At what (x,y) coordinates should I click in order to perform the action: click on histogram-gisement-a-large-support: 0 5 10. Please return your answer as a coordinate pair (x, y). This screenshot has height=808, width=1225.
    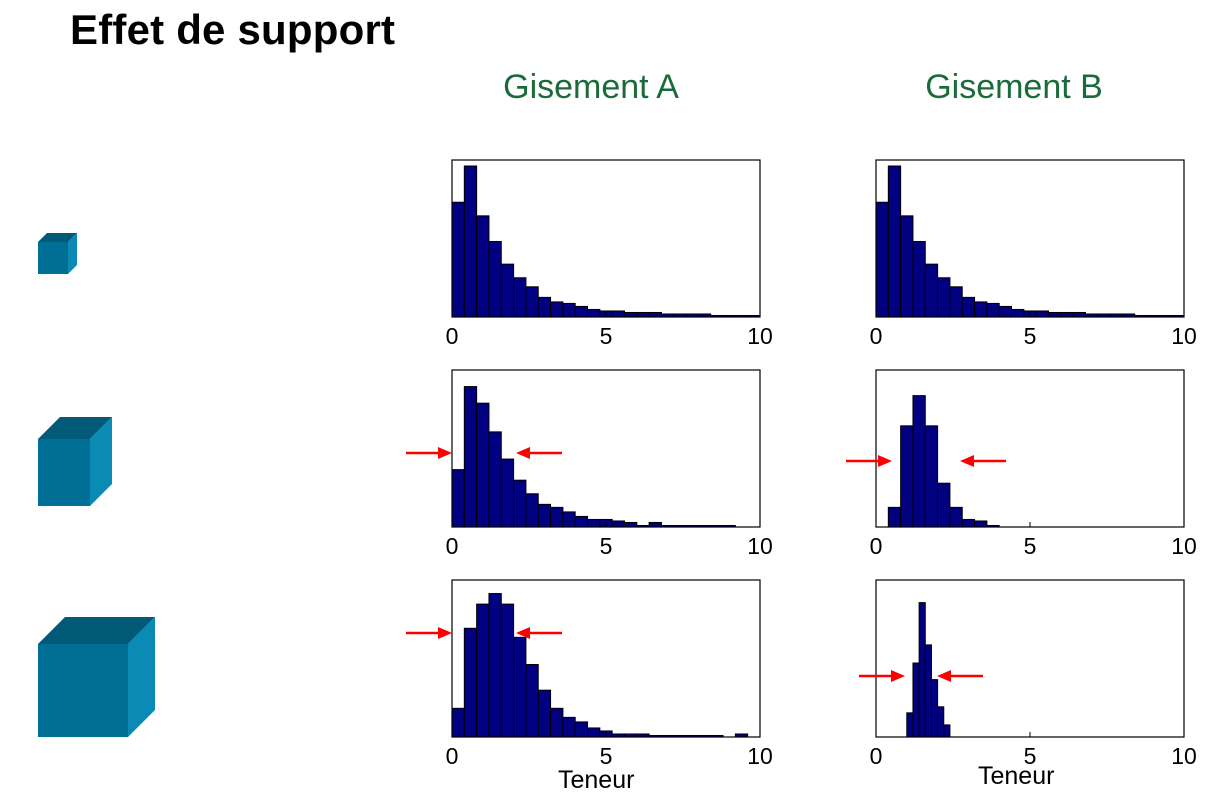
    Looking at the image, I should click on (609, 674).